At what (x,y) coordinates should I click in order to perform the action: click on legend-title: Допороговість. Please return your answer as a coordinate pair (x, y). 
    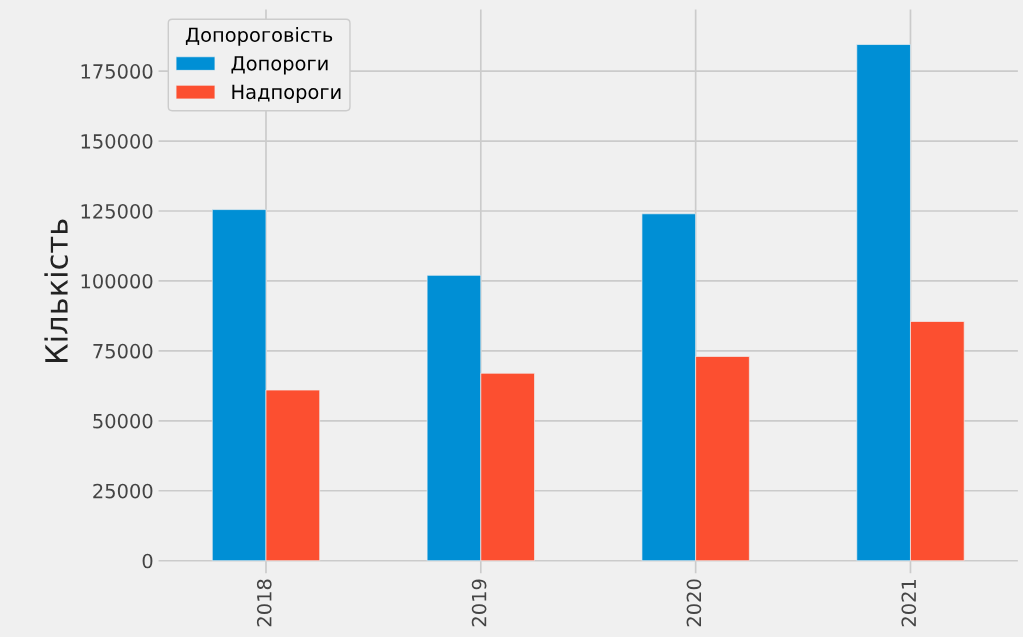
    Looking at the image, I should click on (259, 36).